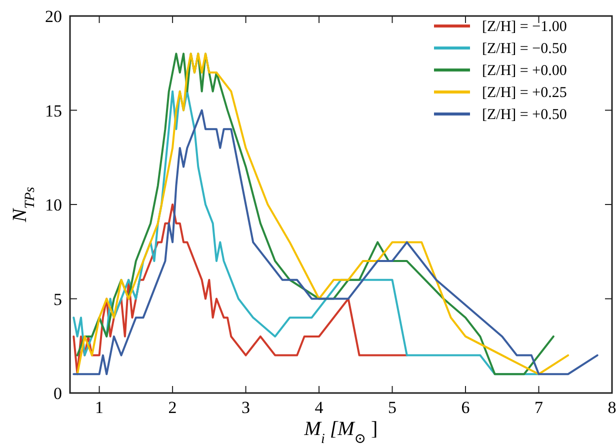  I want to click on y-tick-label: 0, so click(58, 393).